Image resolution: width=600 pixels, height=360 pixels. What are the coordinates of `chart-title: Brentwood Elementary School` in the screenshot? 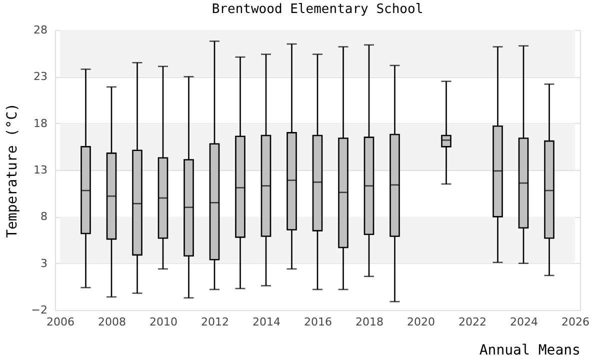 It's located at (318, 9).